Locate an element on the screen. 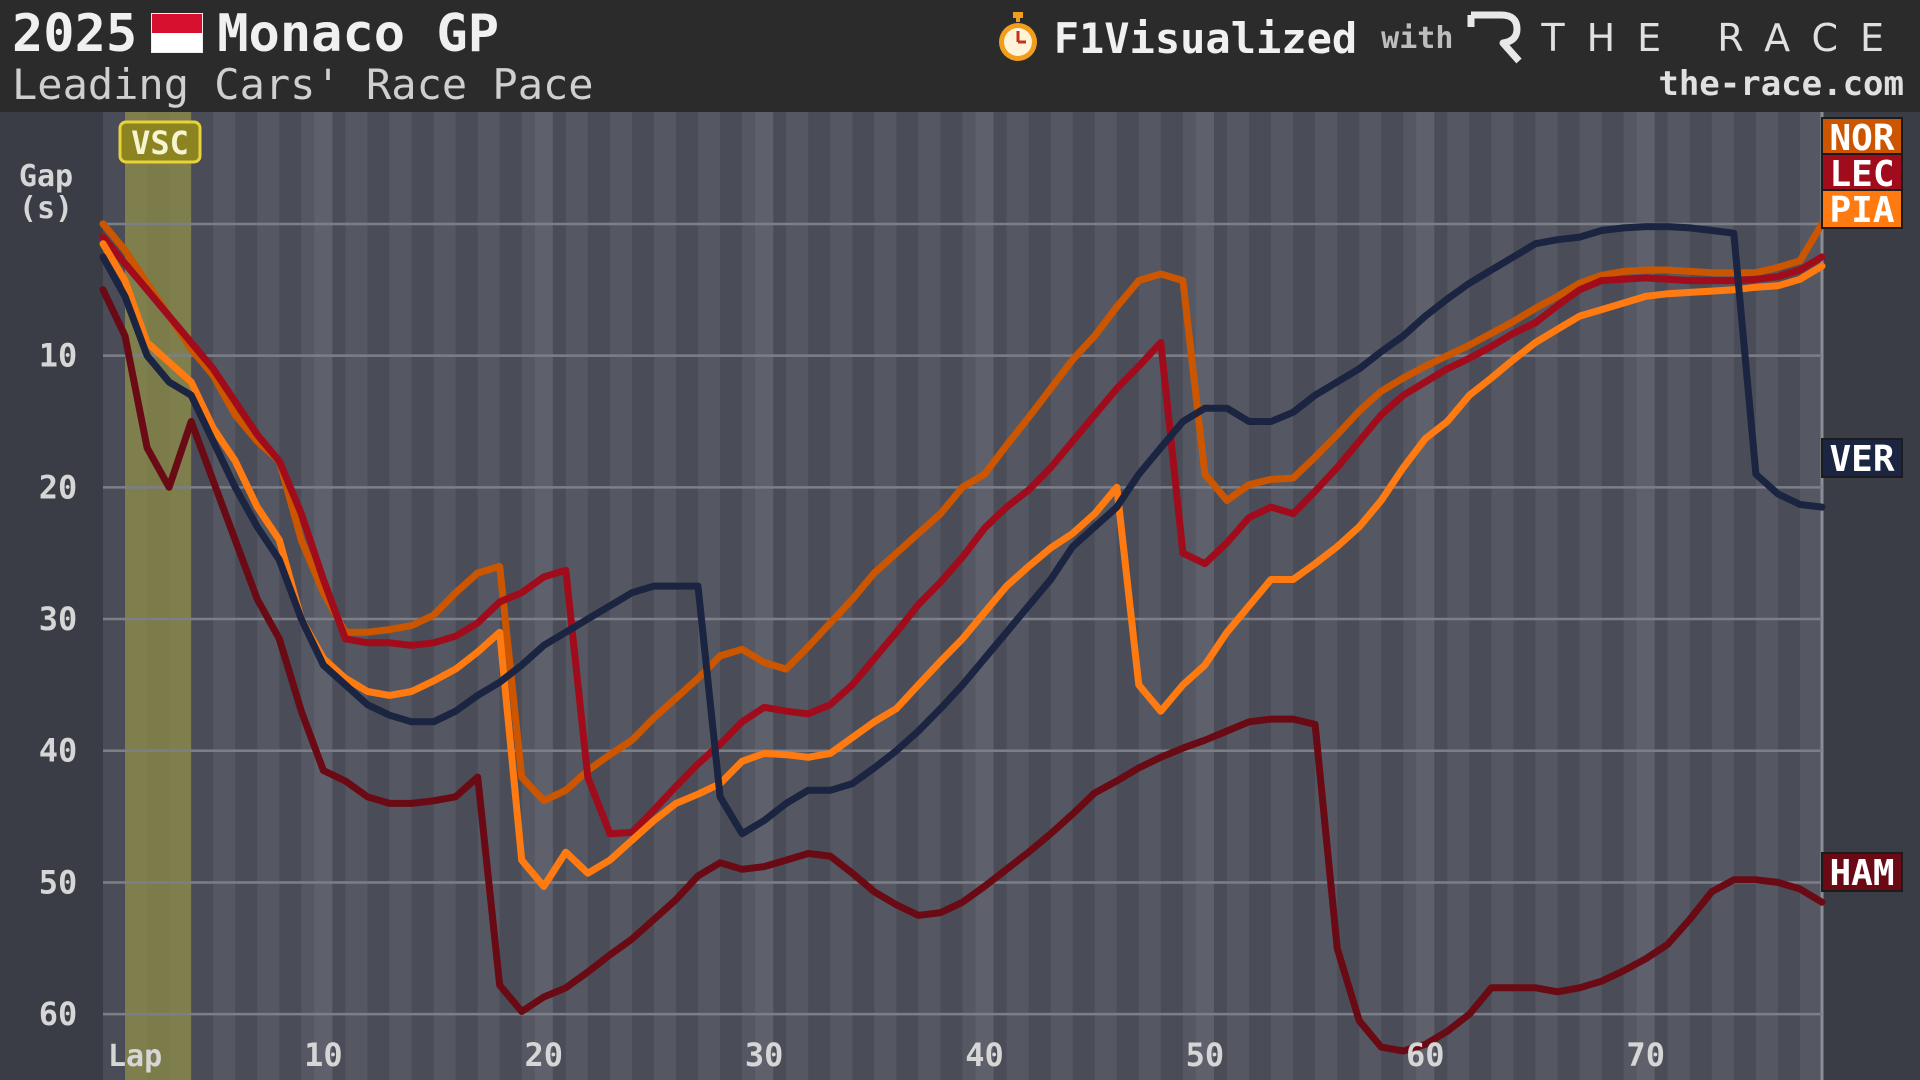  brand-name: F1Visualized is located at coordinates (1205, 38).